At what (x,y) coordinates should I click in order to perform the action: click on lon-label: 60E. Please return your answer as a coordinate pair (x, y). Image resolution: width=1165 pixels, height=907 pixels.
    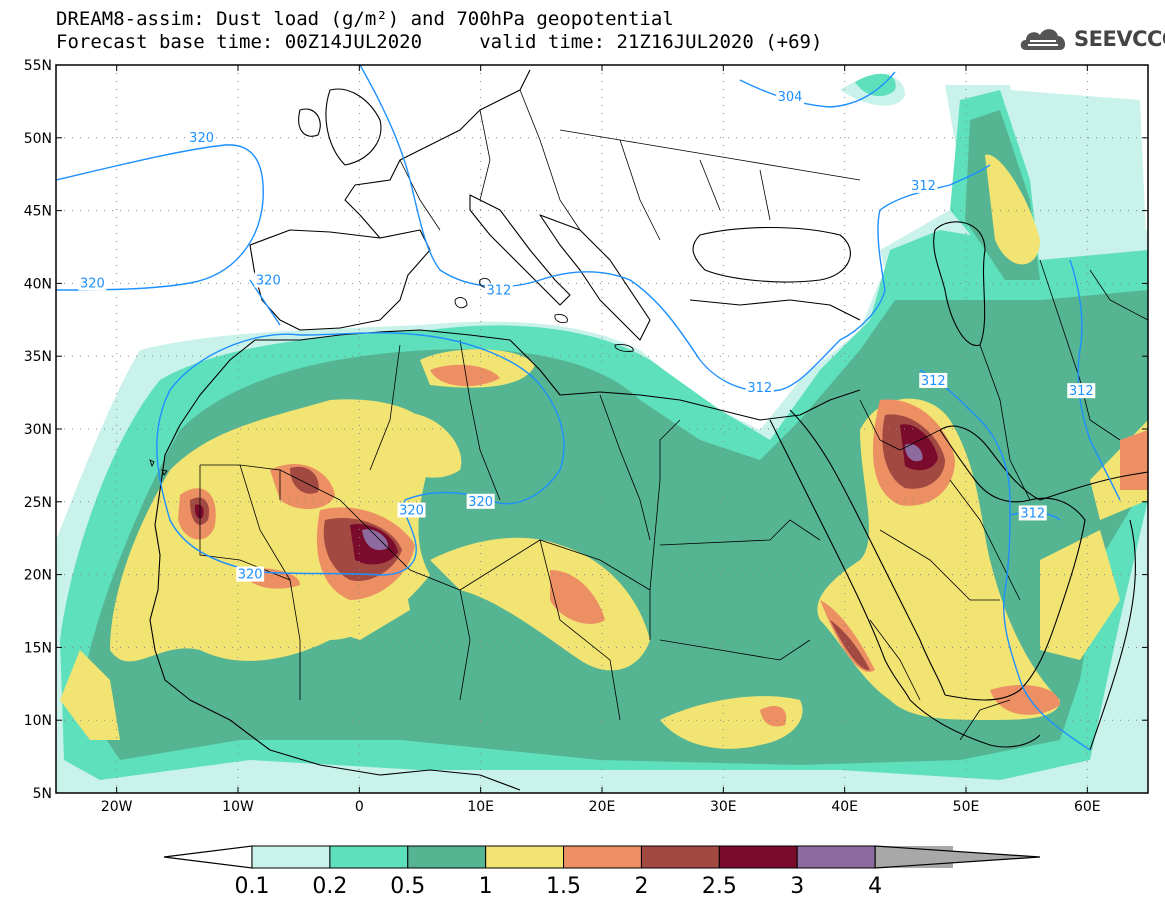
    Looking at the image, I should click on (1087, 807).